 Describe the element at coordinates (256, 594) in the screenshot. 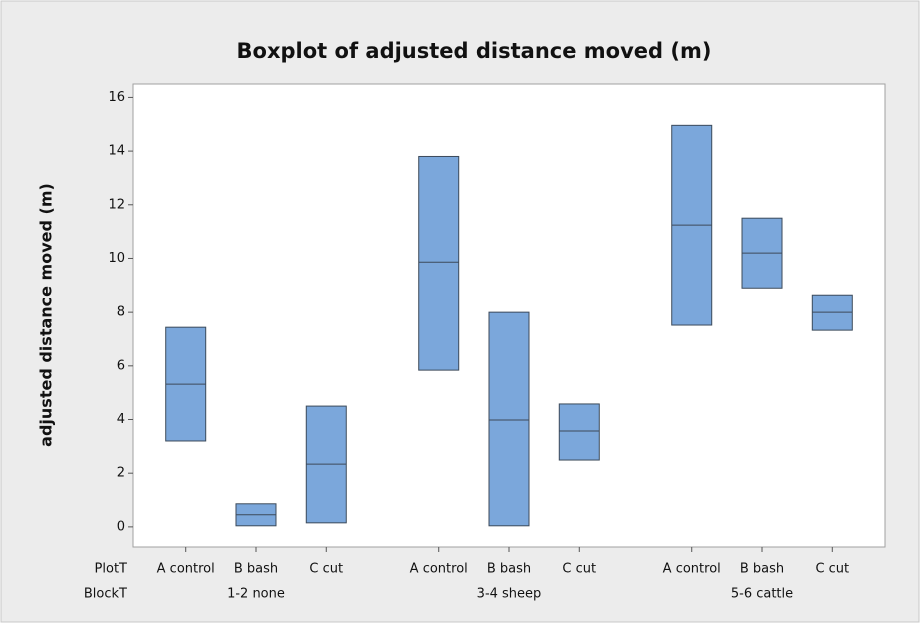

I see `group-label: 1-2 none` at that location.